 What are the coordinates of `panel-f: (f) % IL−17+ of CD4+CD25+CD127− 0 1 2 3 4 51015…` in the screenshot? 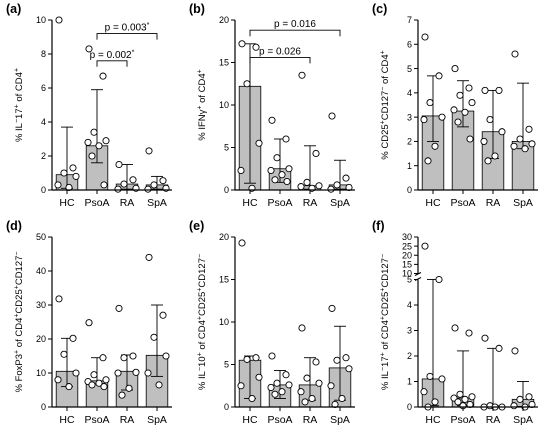 It's located at (455, 322).